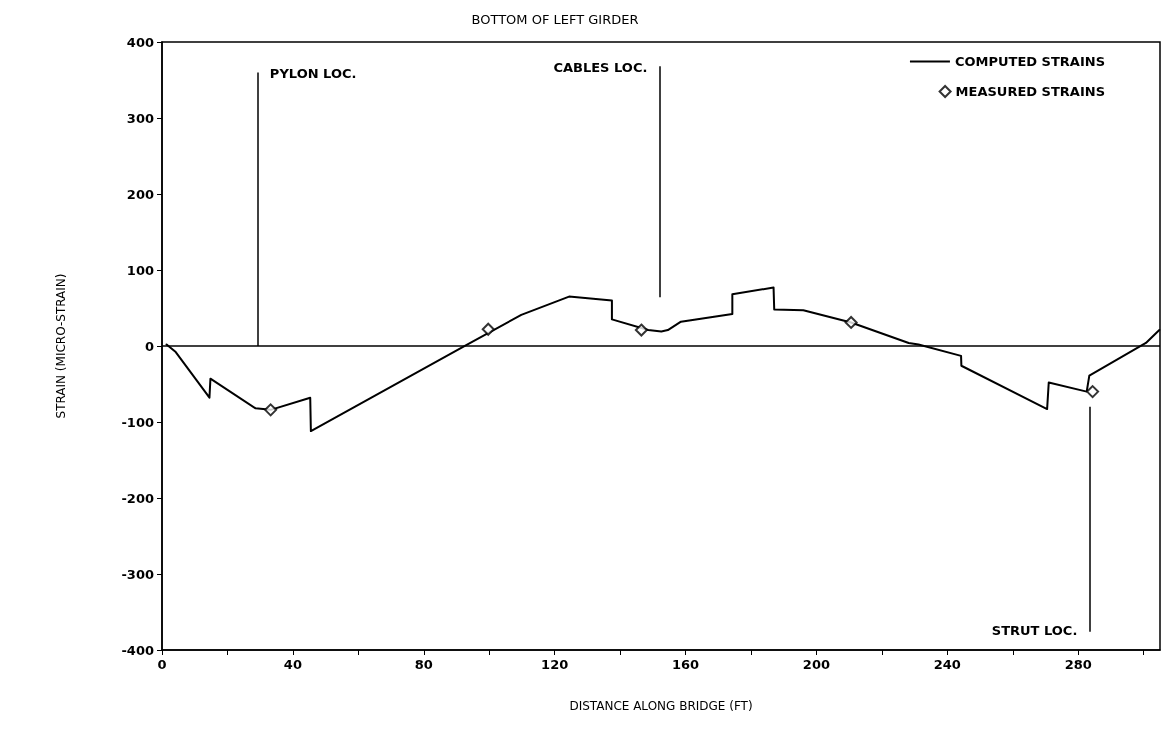  I want to click on x-tick-label: 280, so click(1078, 664).